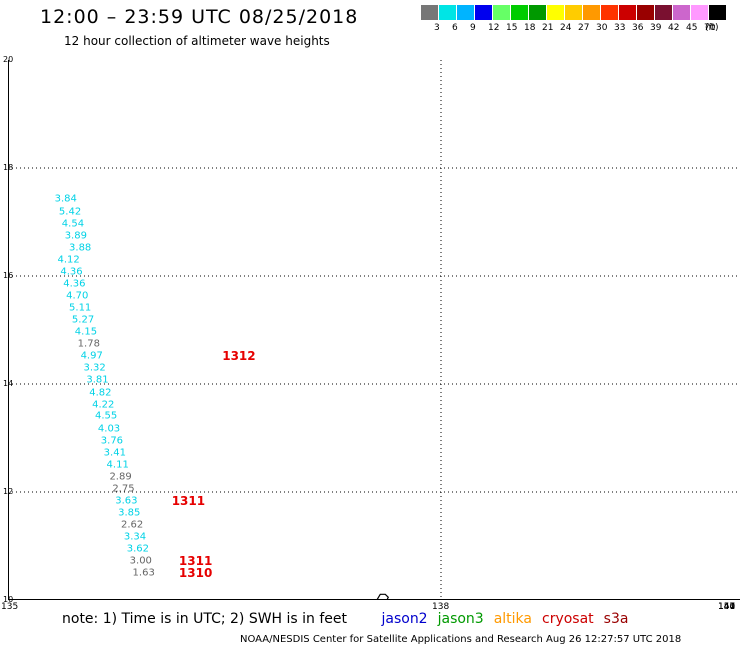  What do you see at coordinates (129, 513) in the screenshot?
I see `wave-height-value: 3.85` at bounding box center [129, 513].